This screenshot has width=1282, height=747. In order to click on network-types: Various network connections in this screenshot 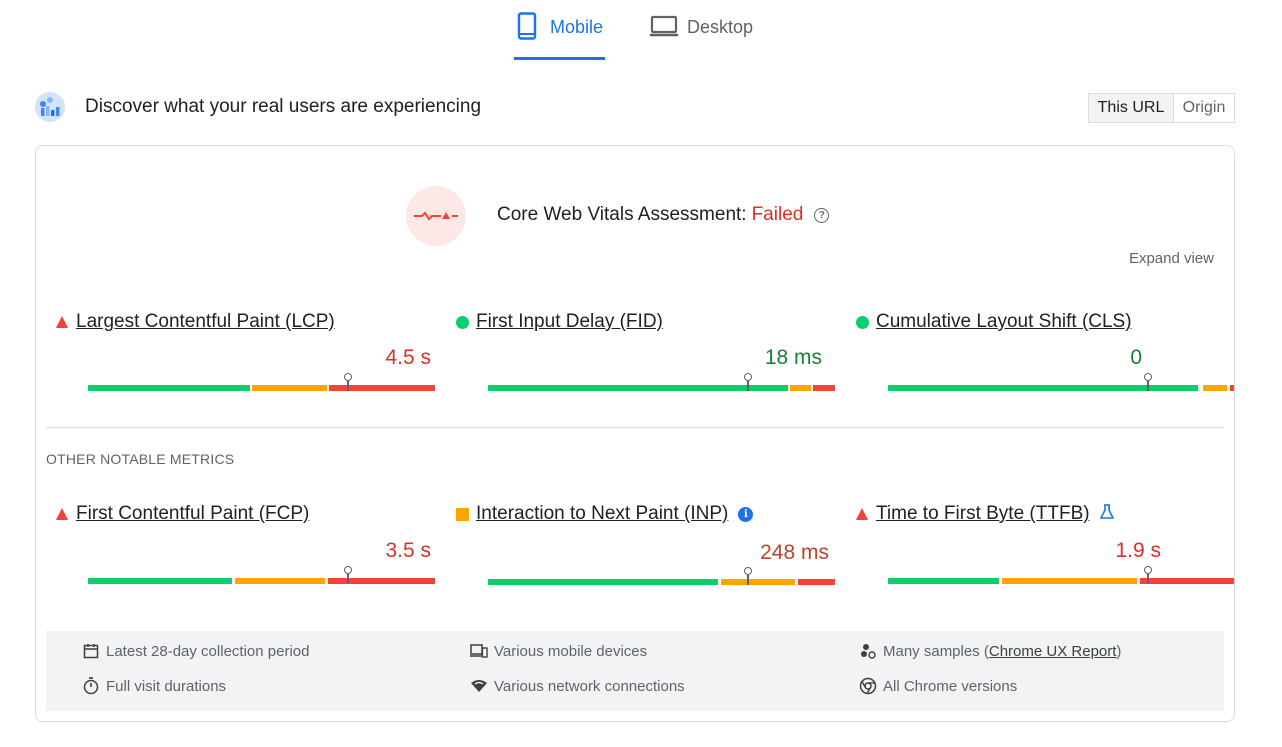, I will do `click(577, 686)`.